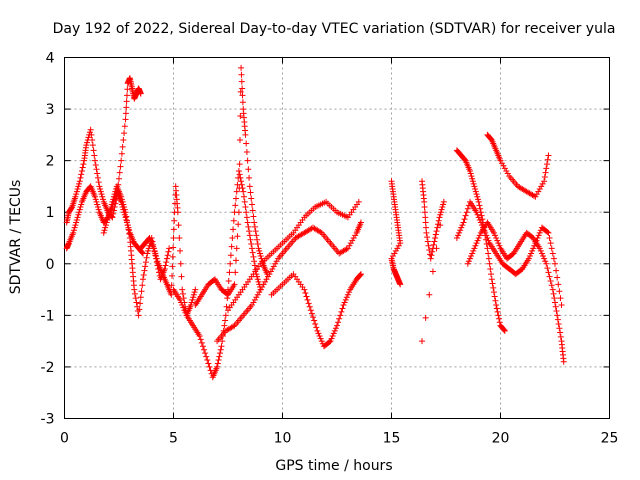 The width and height of the screenshot is (640, 480). Describe the element at coordinates (48, 420) in the screenshot. I see `y-tick-label: -3` at that location.